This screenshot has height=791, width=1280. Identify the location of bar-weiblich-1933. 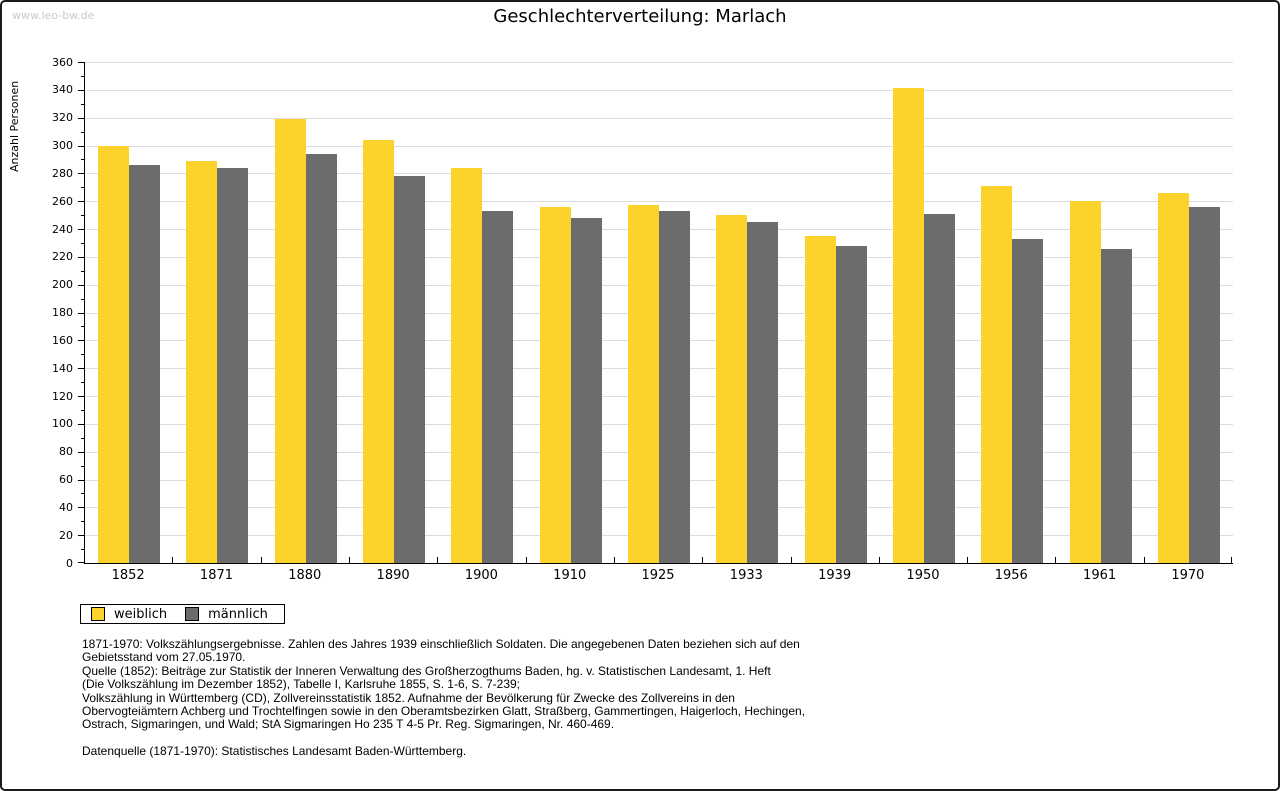
(732, 389).